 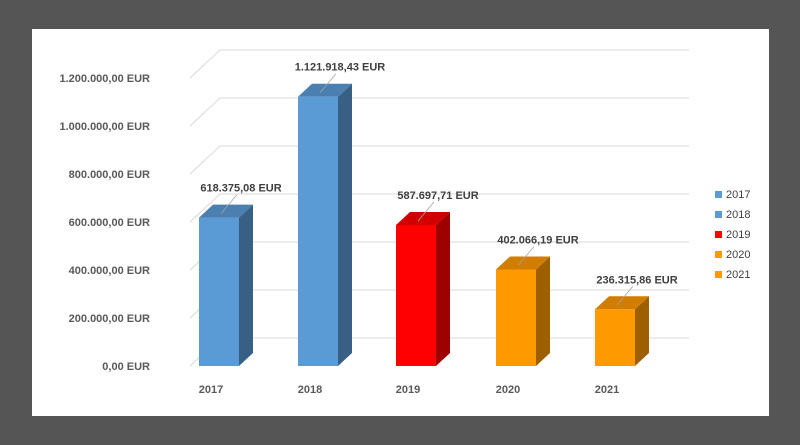 I want to click on legend-label: 2018, so click(x=738, y=215).